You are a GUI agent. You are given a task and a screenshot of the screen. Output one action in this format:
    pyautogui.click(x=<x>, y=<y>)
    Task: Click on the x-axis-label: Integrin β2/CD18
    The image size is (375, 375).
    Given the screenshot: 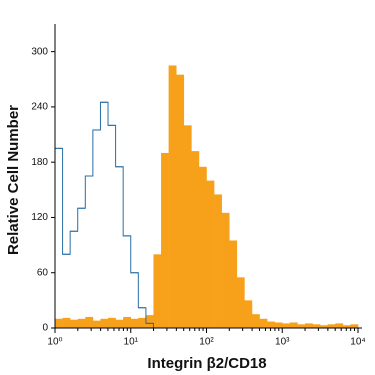 What is the action you would take?
    pyautogui.click(x=206, y=363)
    